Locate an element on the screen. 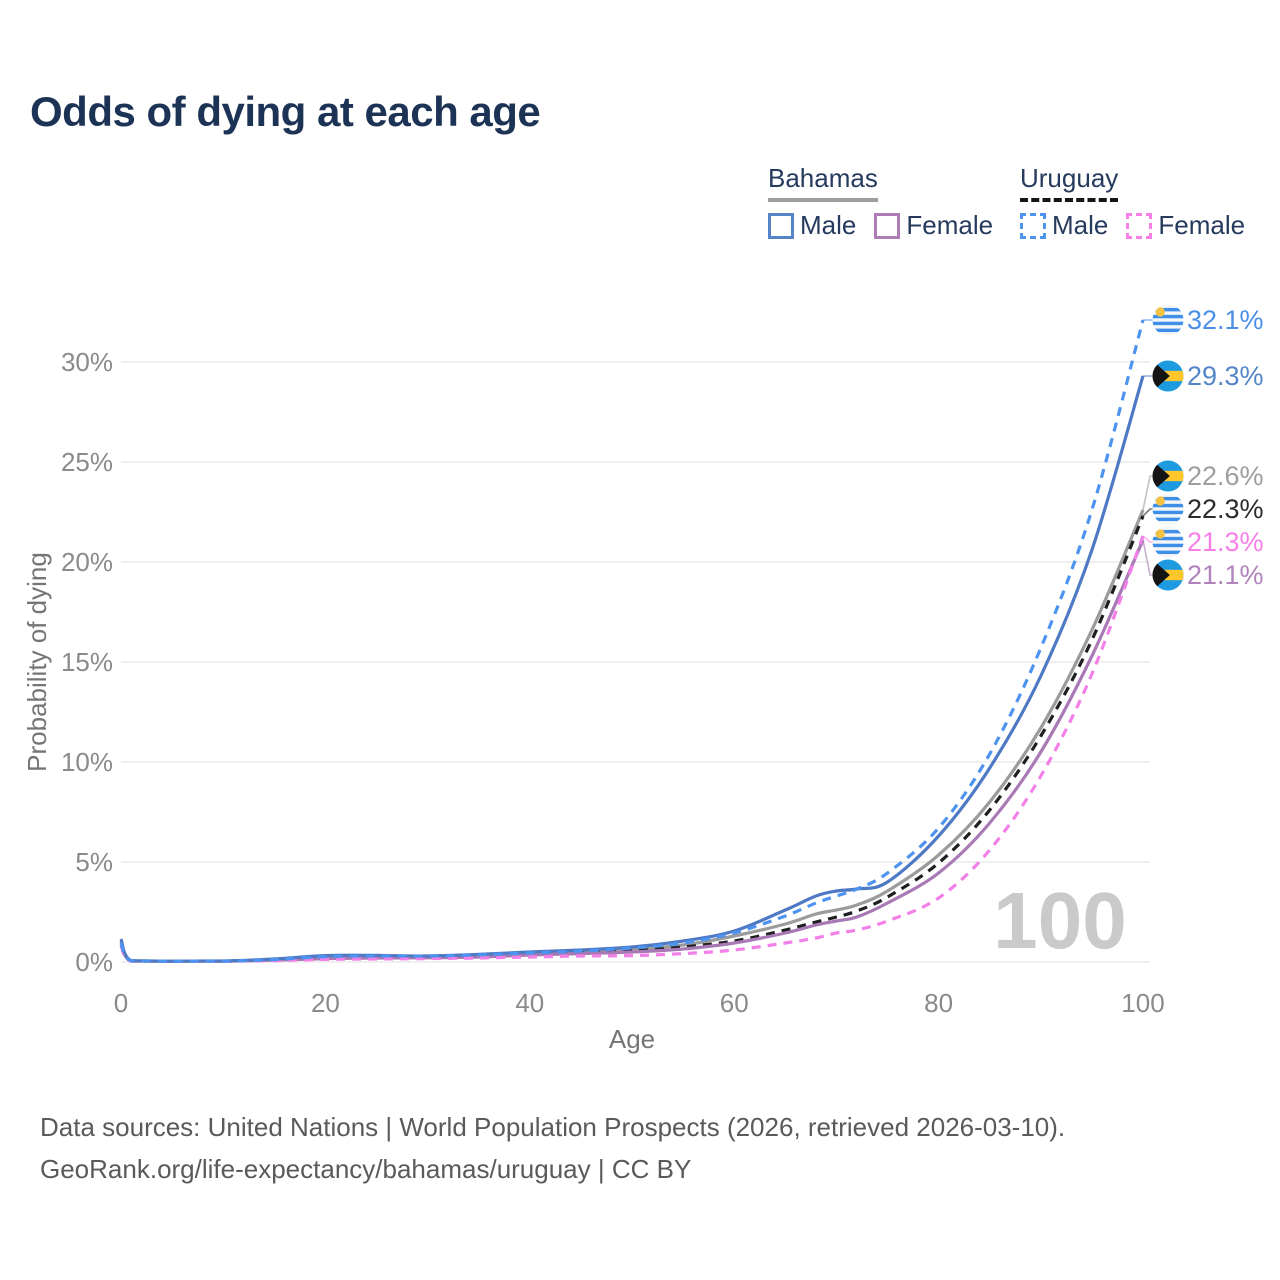  legend-toggle-uruguay-female: Female is located at coordinates (1185, 225).